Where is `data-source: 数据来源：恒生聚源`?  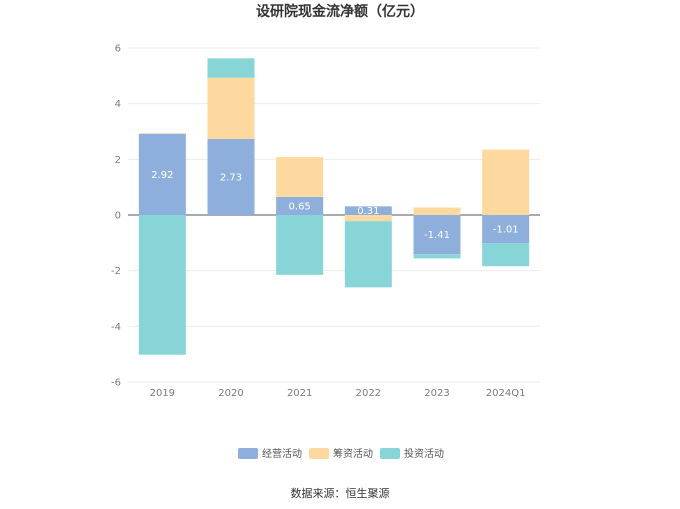 data-source: 数据来源：恒生聚源 is located at coordinates (340, 493).